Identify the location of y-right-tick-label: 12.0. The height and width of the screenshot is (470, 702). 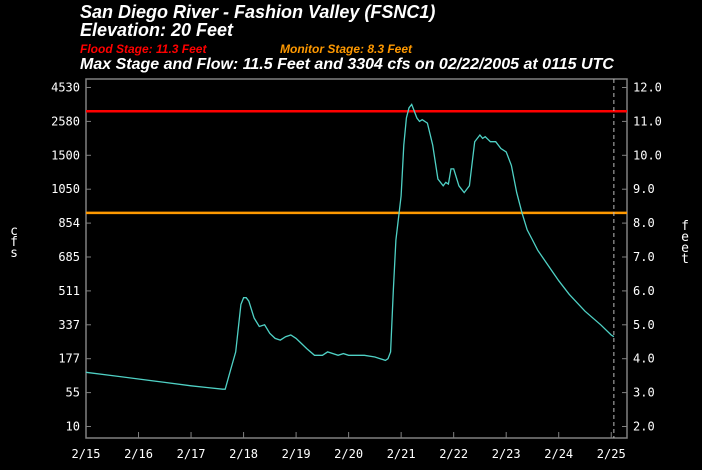
(647, 88).